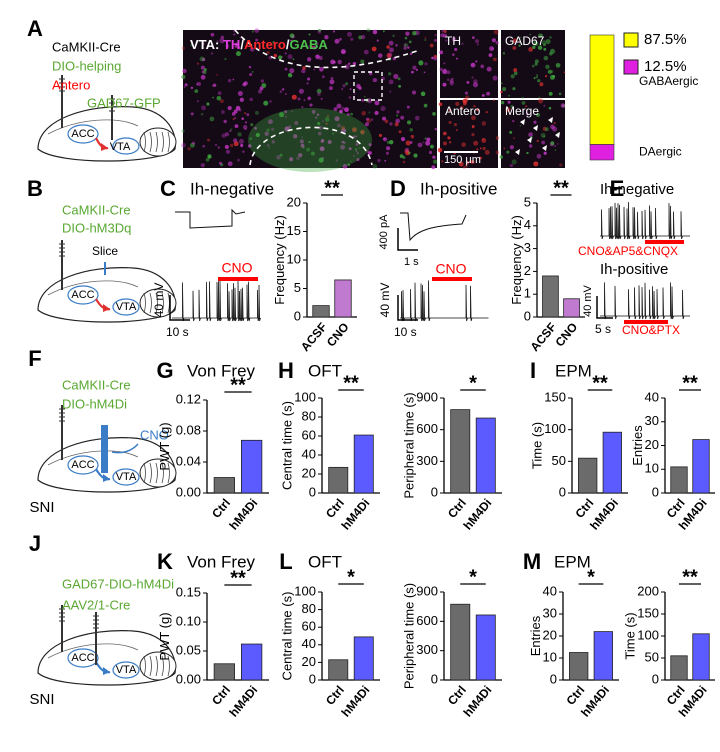 The width and height of the screenshot is (720, 752). What do you see at coordinates (104, 449) in the screenshot?
I see `cno-cannula` at bounding box center [104, 449].